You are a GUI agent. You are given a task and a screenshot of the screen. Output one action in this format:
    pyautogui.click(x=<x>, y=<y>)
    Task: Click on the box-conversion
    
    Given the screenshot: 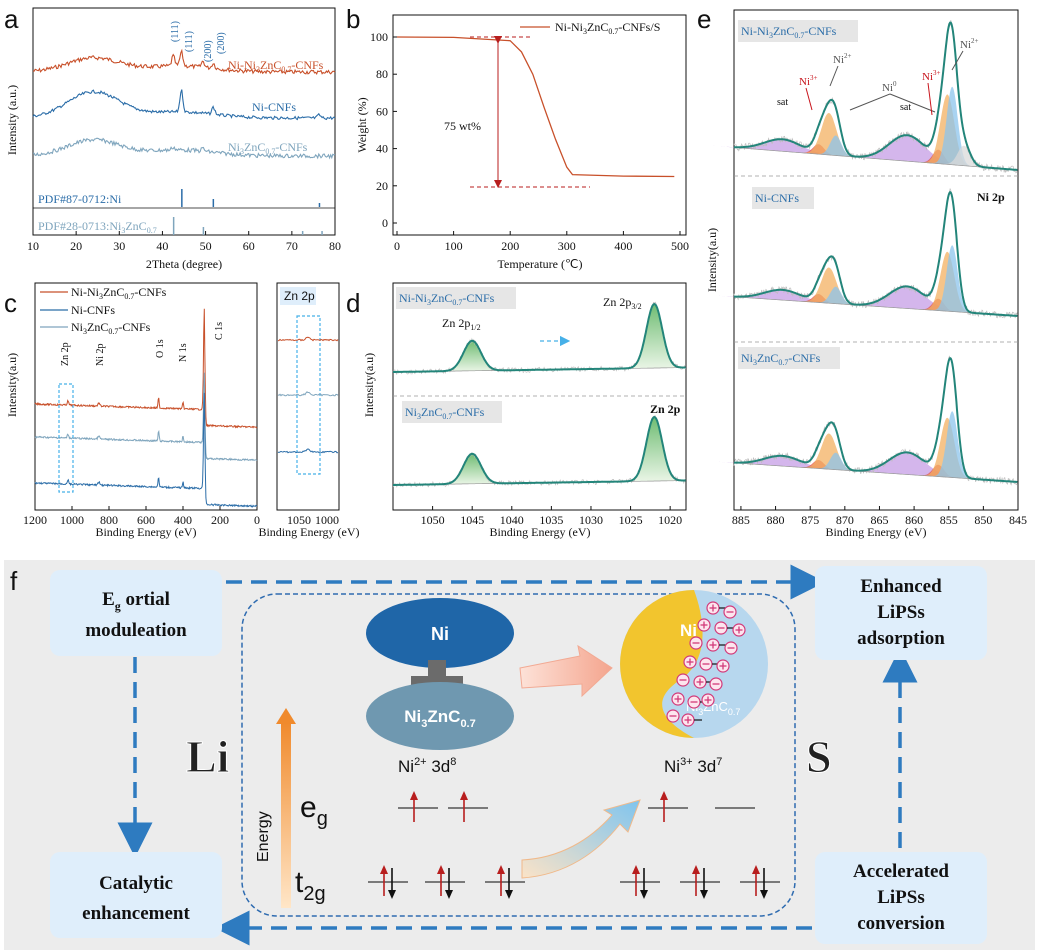 What is the action you would take?
    pyautogui.click(x=901, y=898)
    